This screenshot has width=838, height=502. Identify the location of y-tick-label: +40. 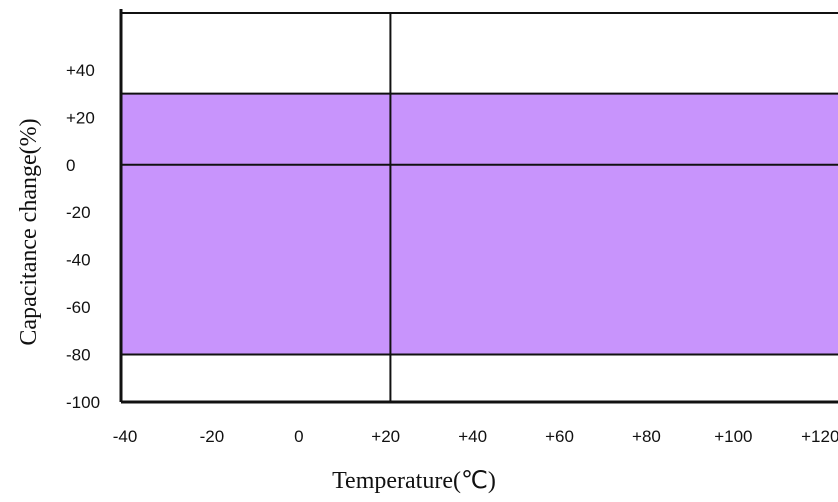
(80, 70).